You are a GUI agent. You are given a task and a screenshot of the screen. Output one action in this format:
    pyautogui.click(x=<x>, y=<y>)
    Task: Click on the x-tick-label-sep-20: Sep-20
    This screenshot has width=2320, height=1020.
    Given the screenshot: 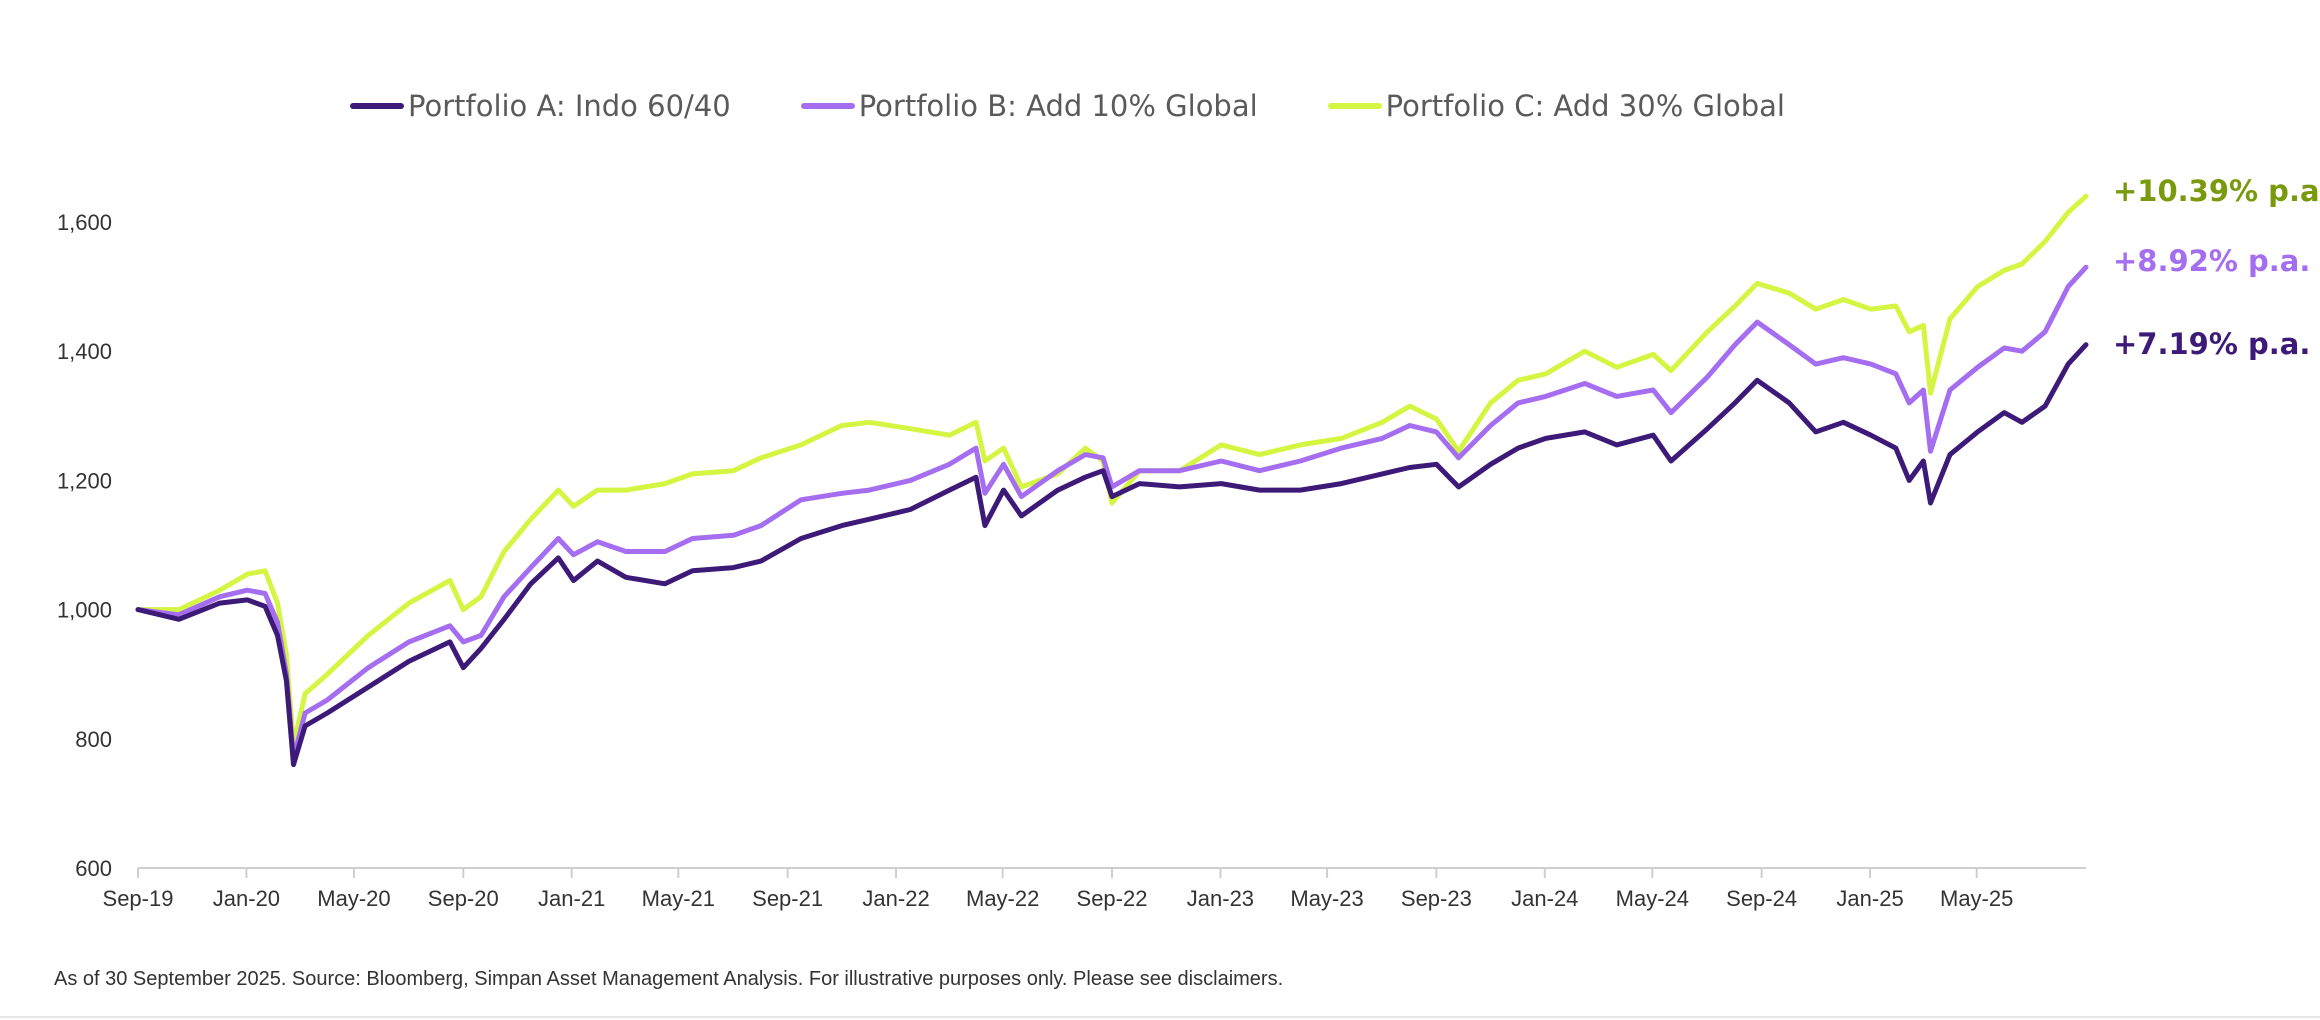 What is the action you would take?
    pyautogui.click(x=463, y=898)
    